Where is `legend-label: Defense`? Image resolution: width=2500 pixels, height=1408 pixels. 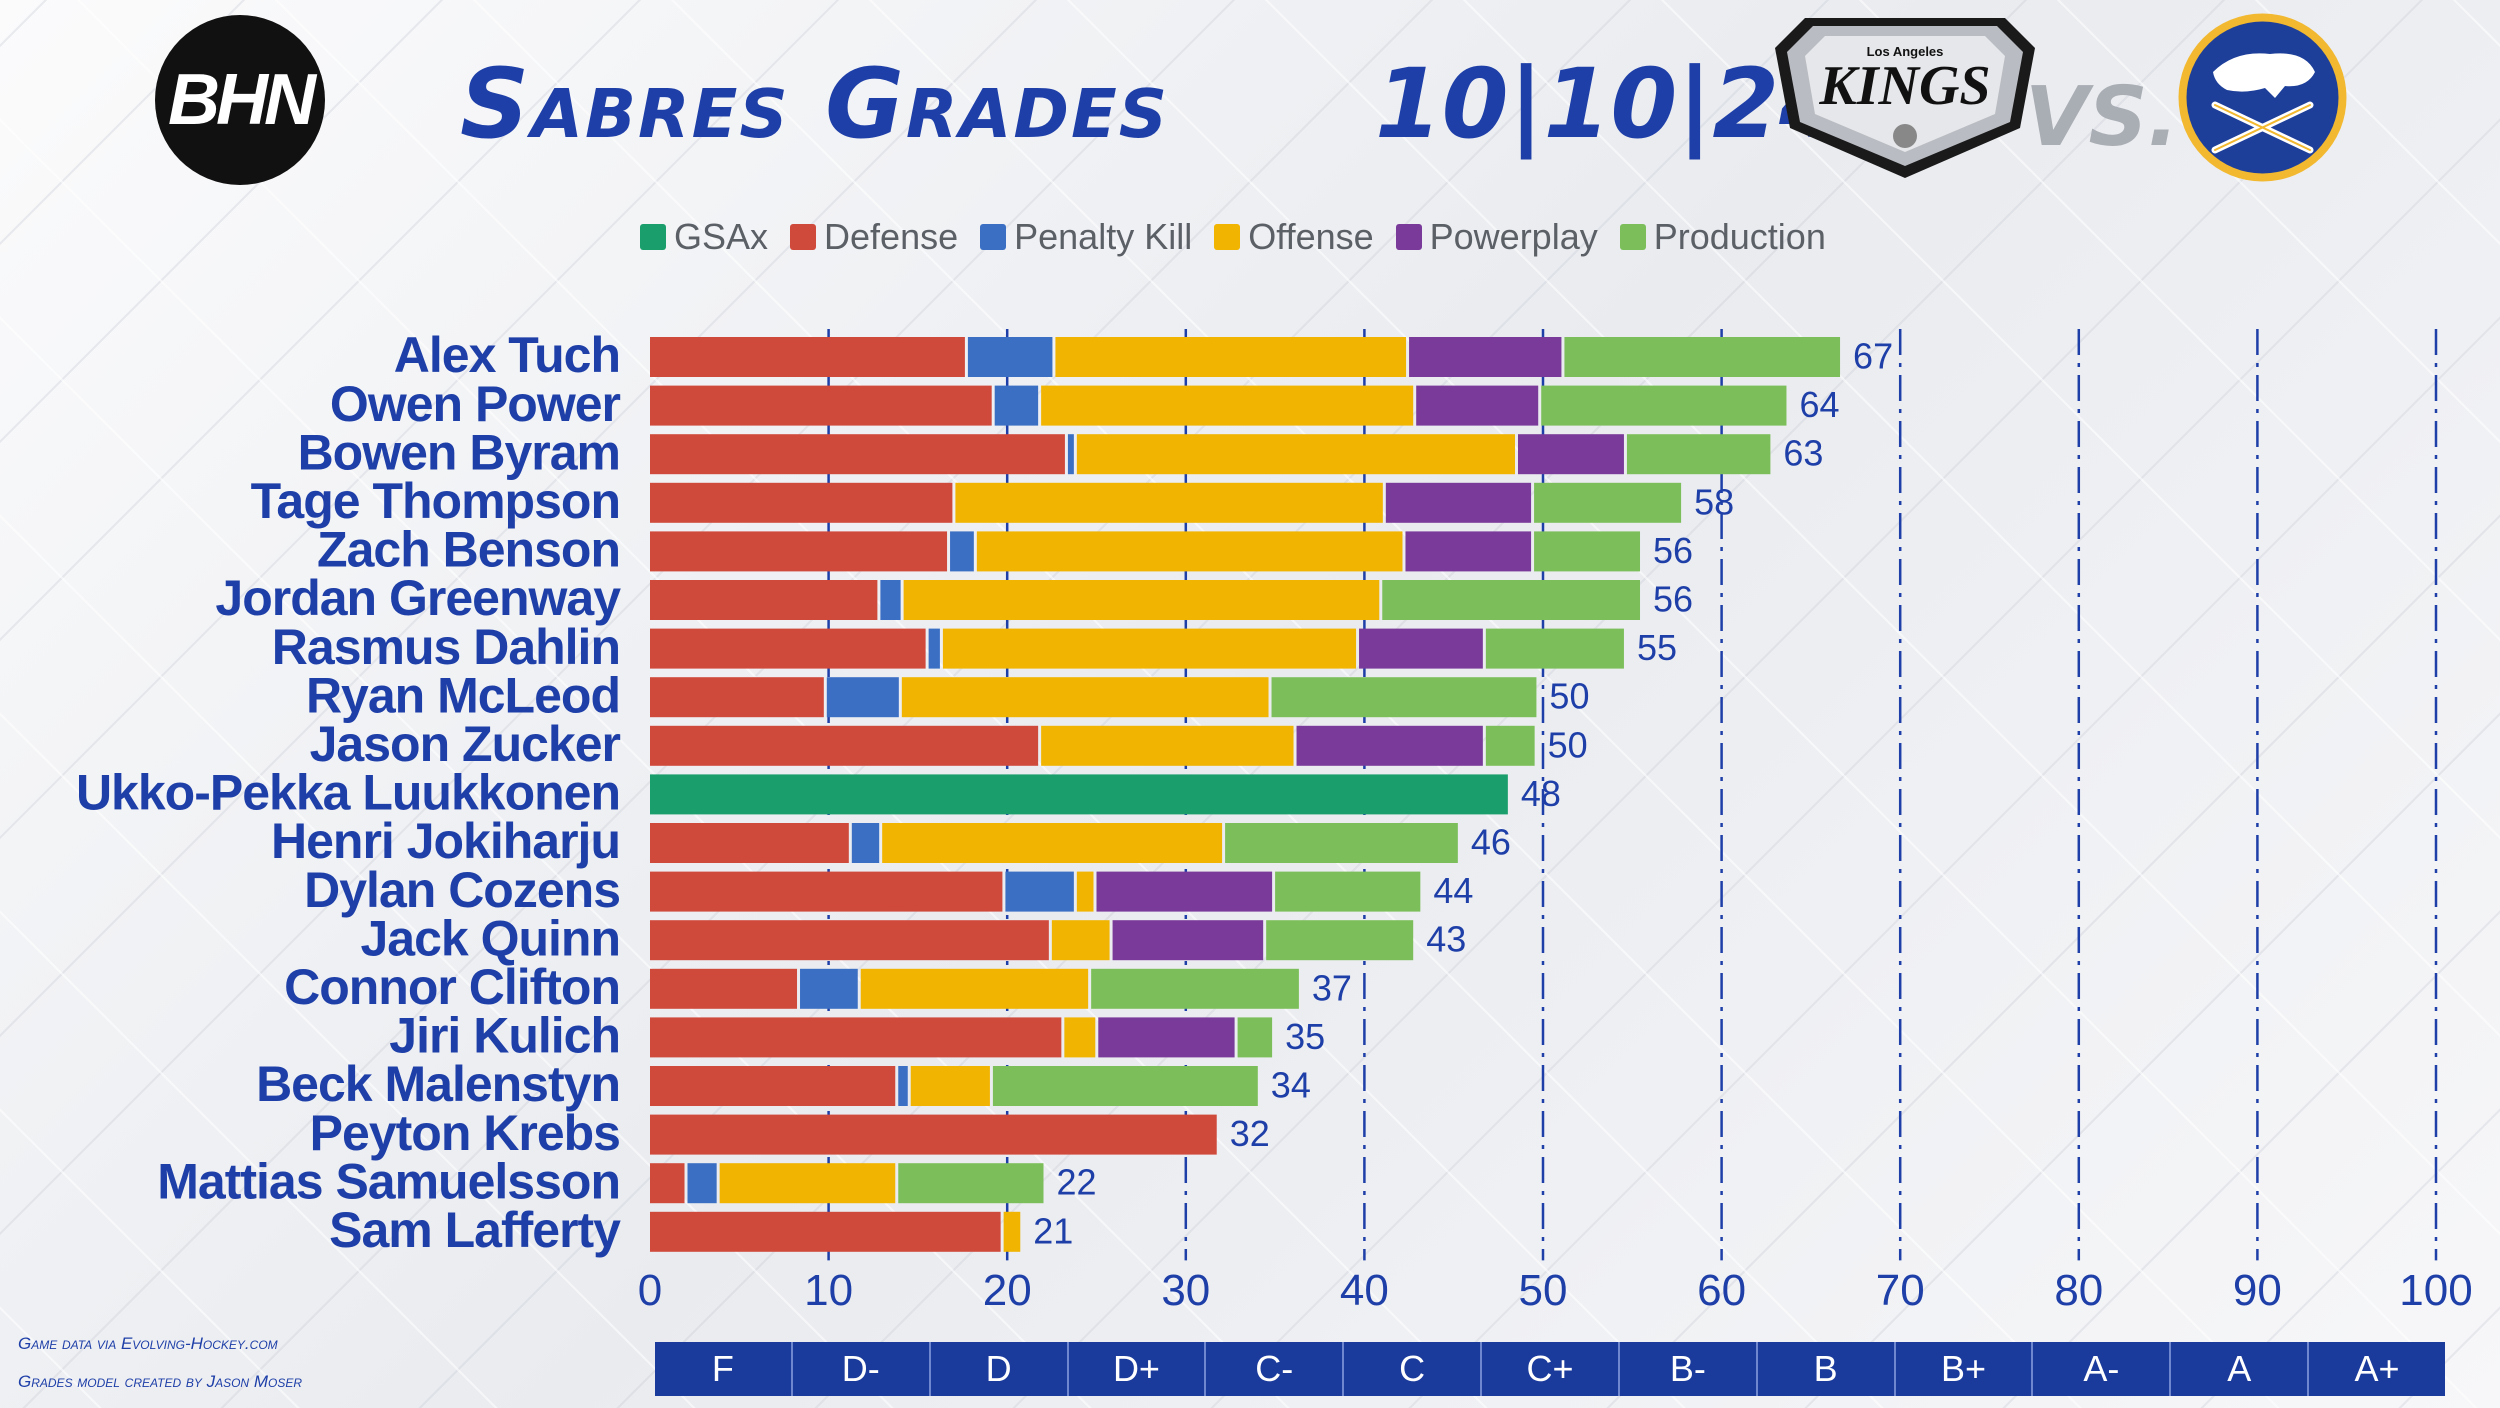
legend-label: Defense is located at coordinates (891, 236).